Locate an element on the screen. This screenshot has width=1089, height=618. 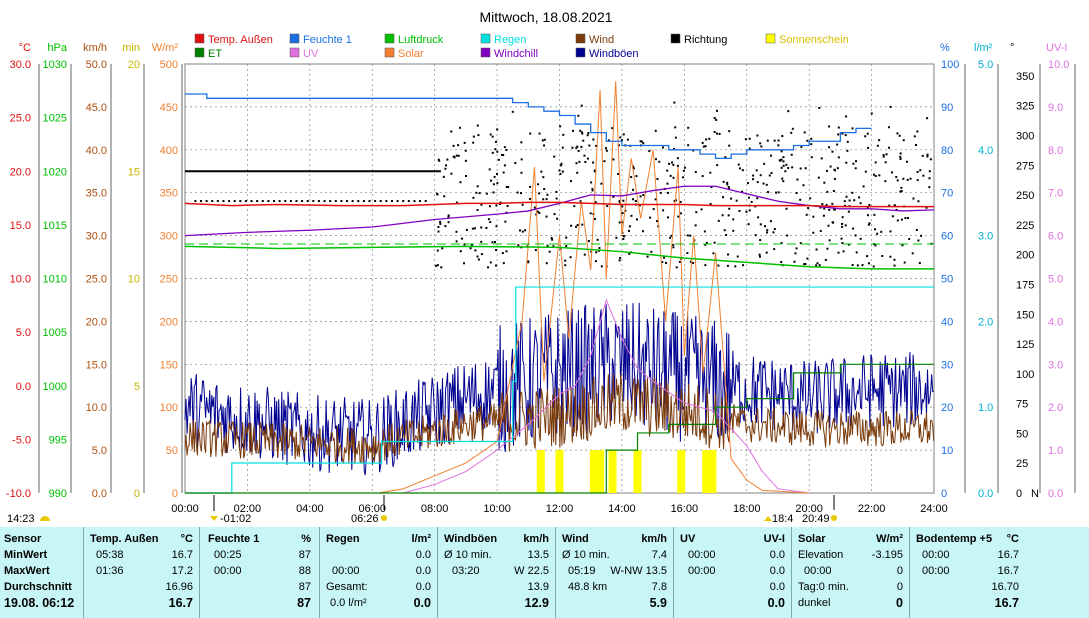
tick-rain: 5.0 is located at coordinates (985, 65).